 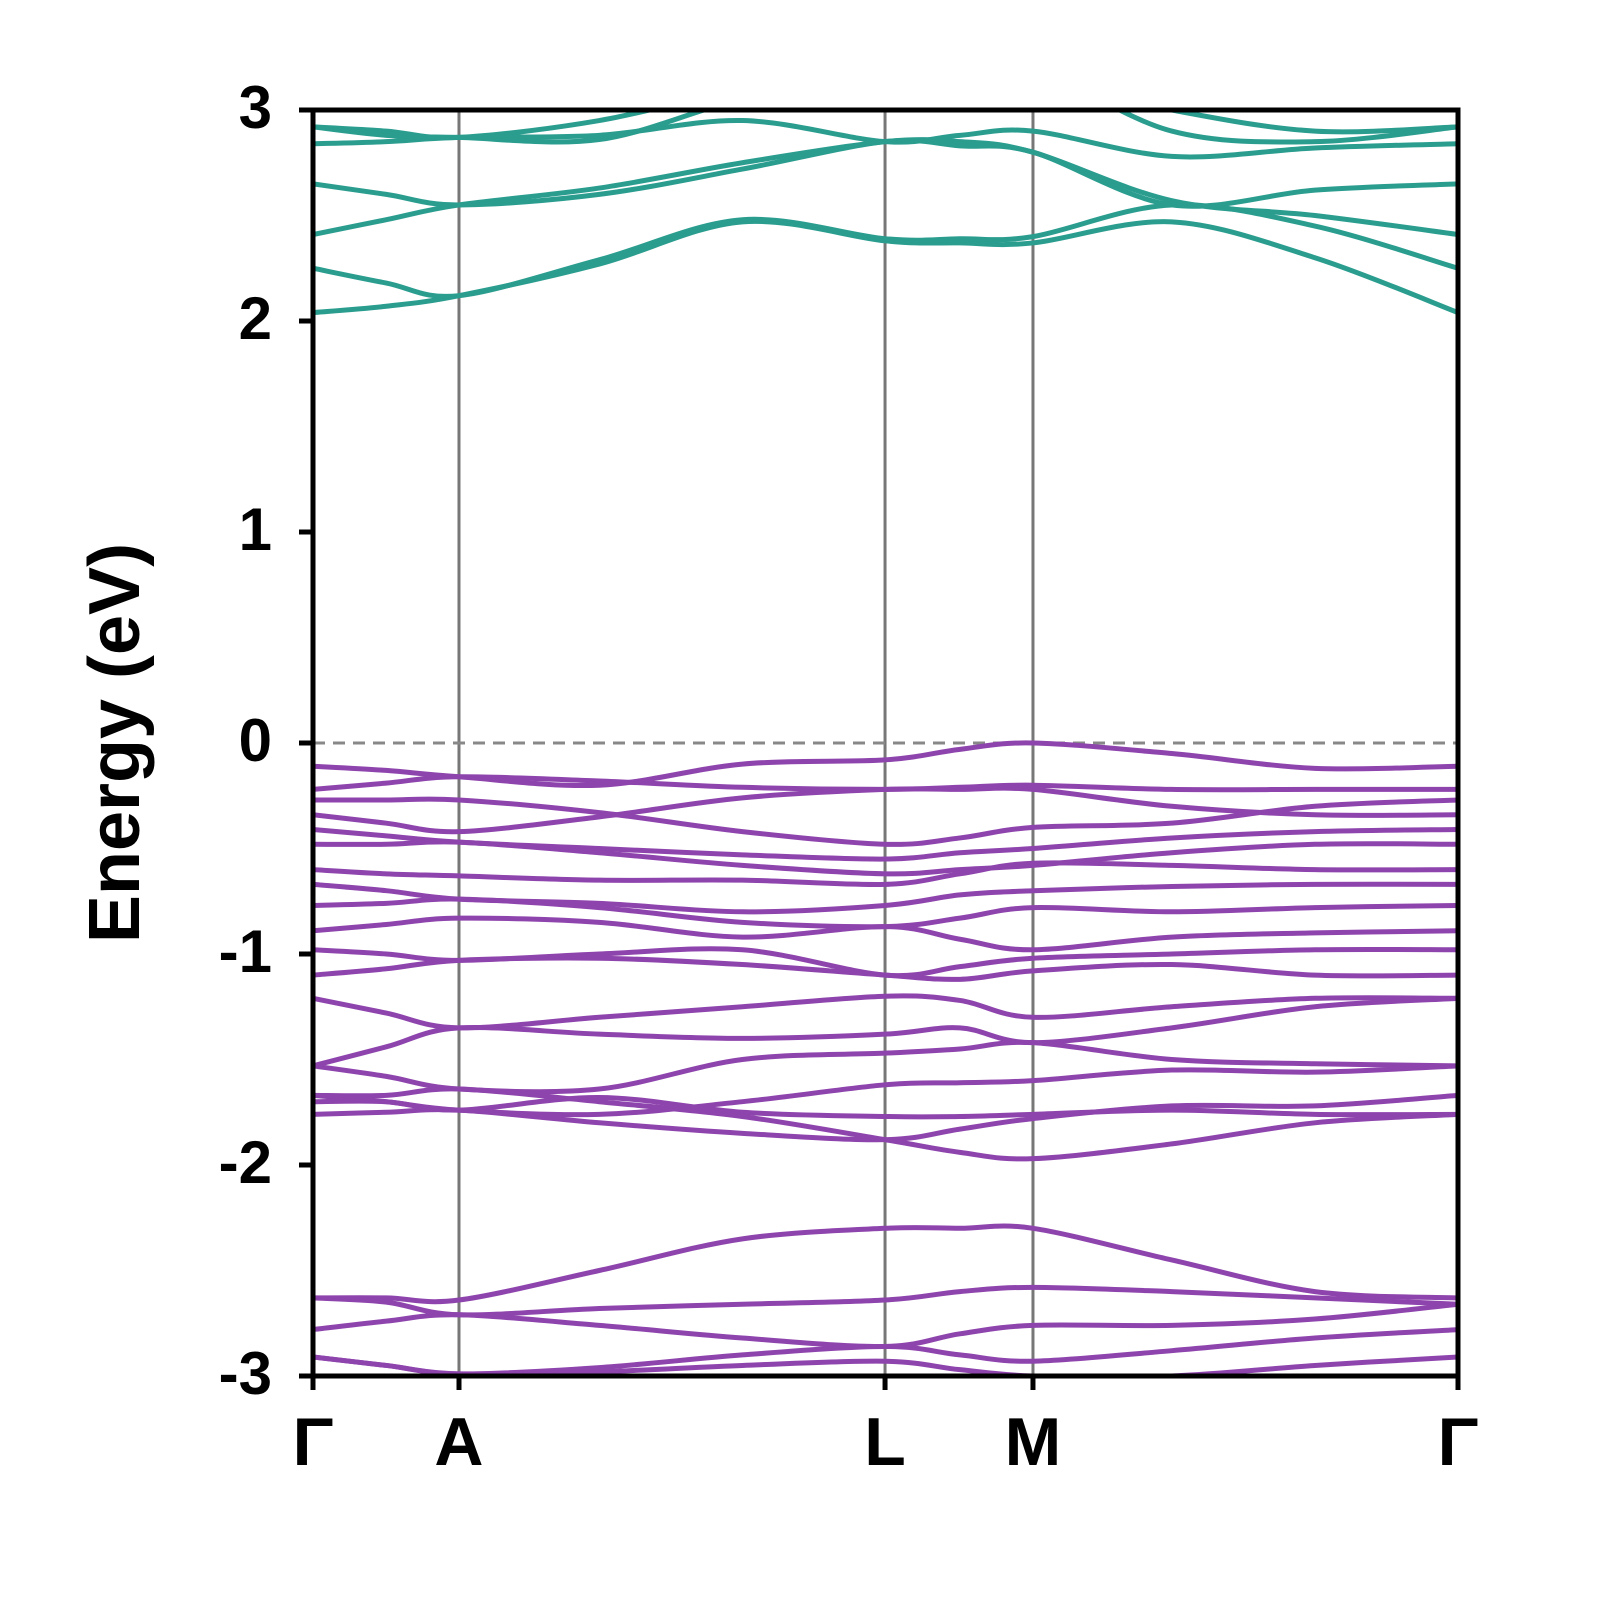 What do you see at coordinates (1033, 1442) in the screenshot?
I see `x-tick-label: M` at bounding box center [1033, 1442].